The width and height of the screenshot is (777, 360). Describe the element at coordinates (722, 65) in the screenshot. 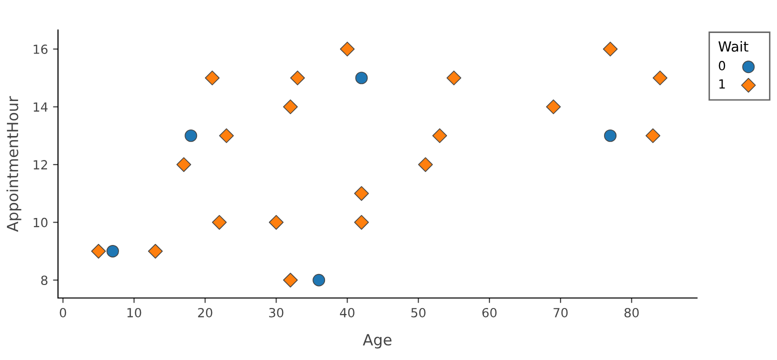

I see `legend-label: 0` at that location.